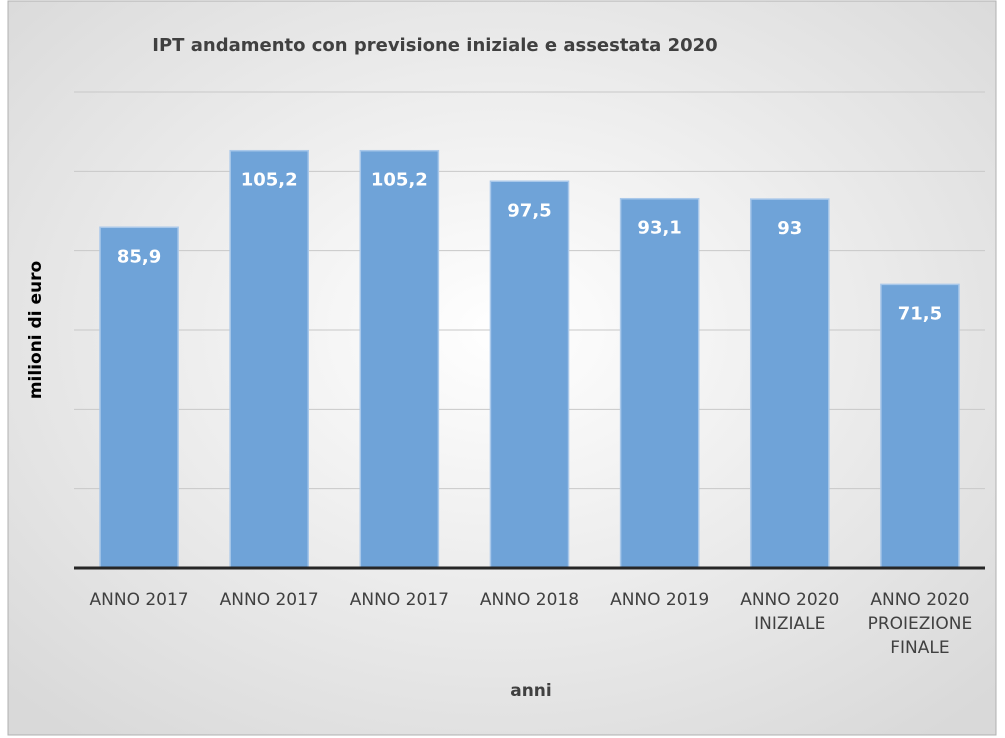 The image size is (1005, 738). Describe the element at coordinates (920, 313) in the screenshot. I see `data-label: 71,5` at that location.